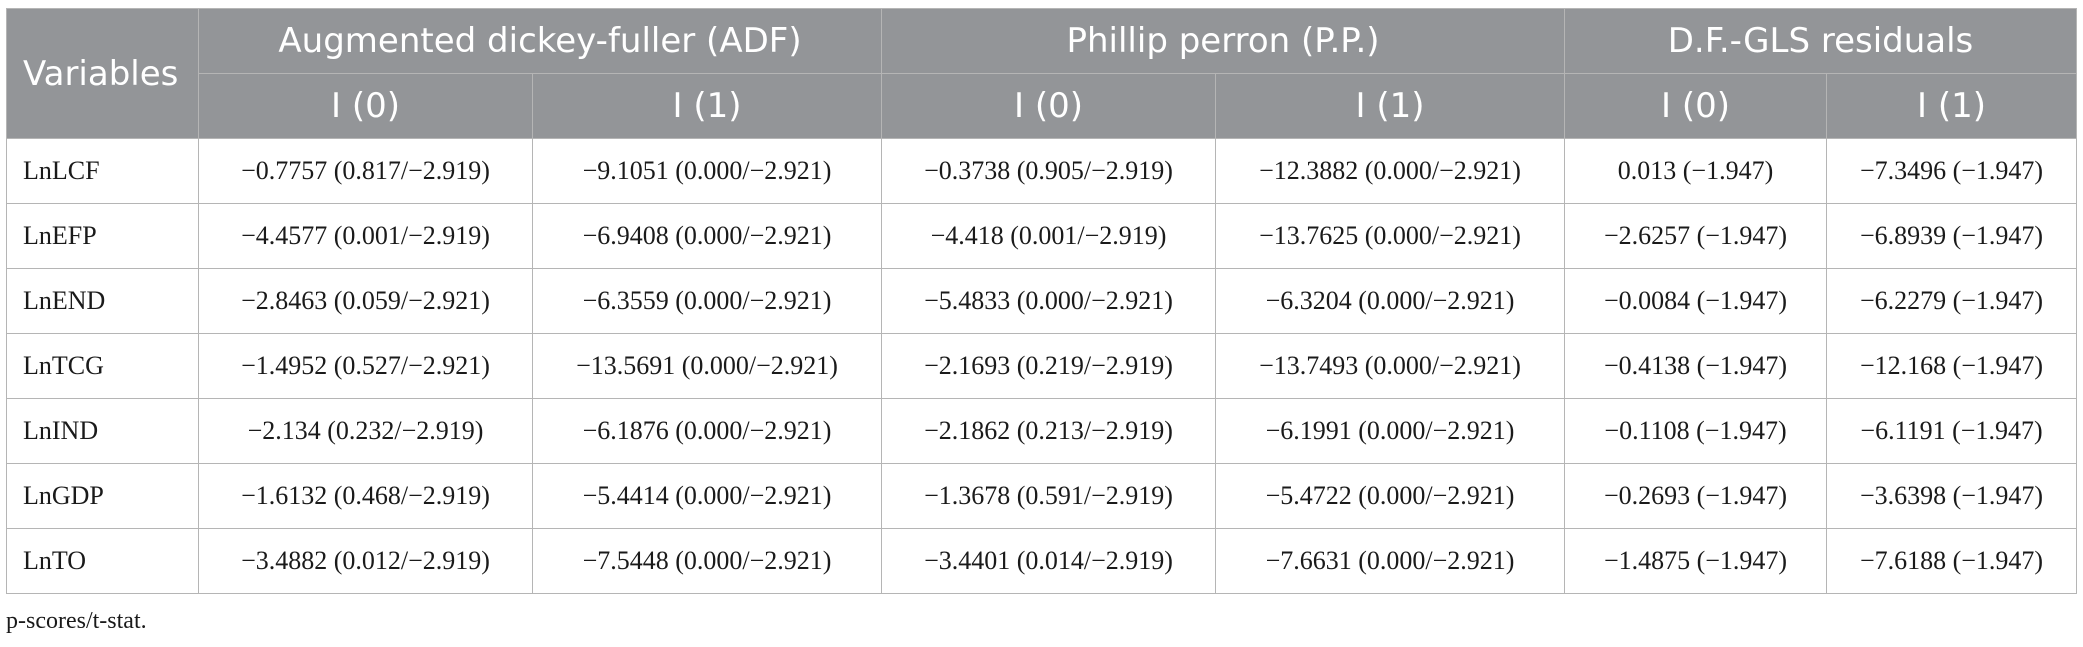  What do you see at coordinates (1952, 301) in the screenshot?
I see `table-cell: −6.2279 (−1.947)` at bounding box center [1952, 301].